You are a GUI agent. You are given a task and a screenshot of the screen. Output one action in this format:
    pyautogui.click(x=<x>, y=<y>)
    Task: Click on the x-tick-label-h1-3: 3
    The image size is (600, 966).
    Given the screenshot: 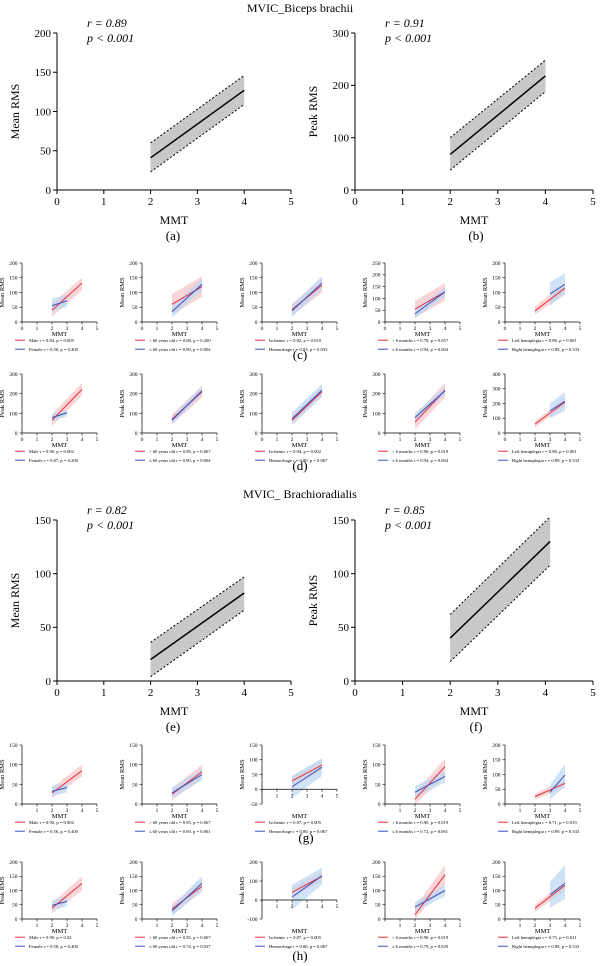 What is the action you would take?
    pyautogui.click(x=67, y=926)
    